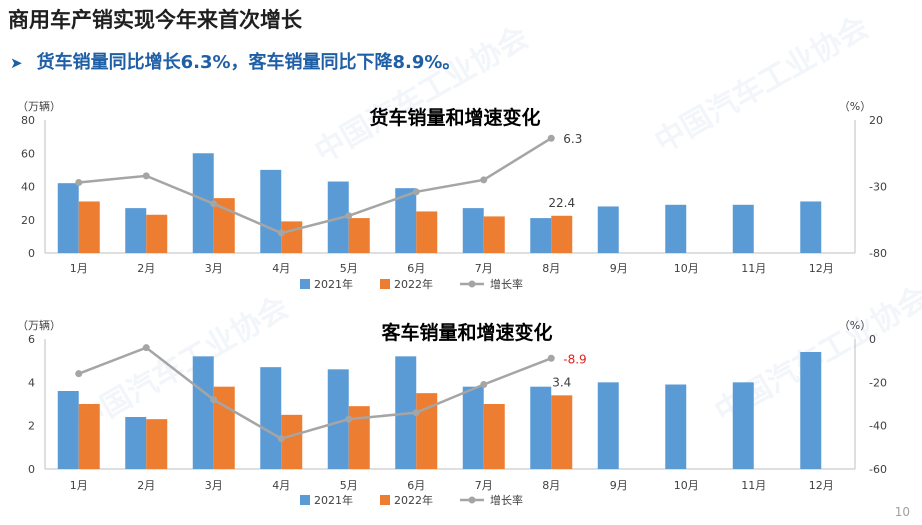  What do you see at coordinates (574, 359) in the screenshot?
I see `rate-data-label: -8.9` at bounding box center [574, 359].